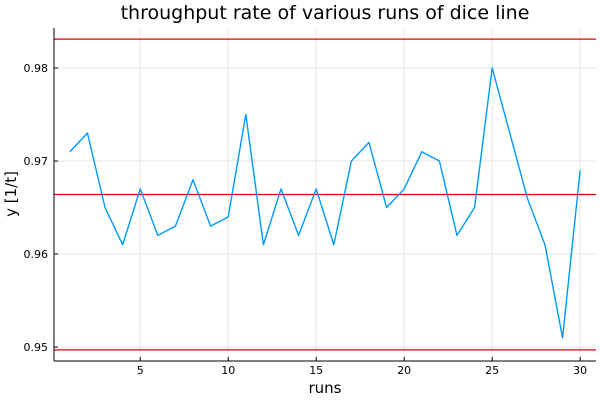 This screenshot has width=600, height=400. I want to click on y-tick-label-0.97: 0.97, so click(36, 161).